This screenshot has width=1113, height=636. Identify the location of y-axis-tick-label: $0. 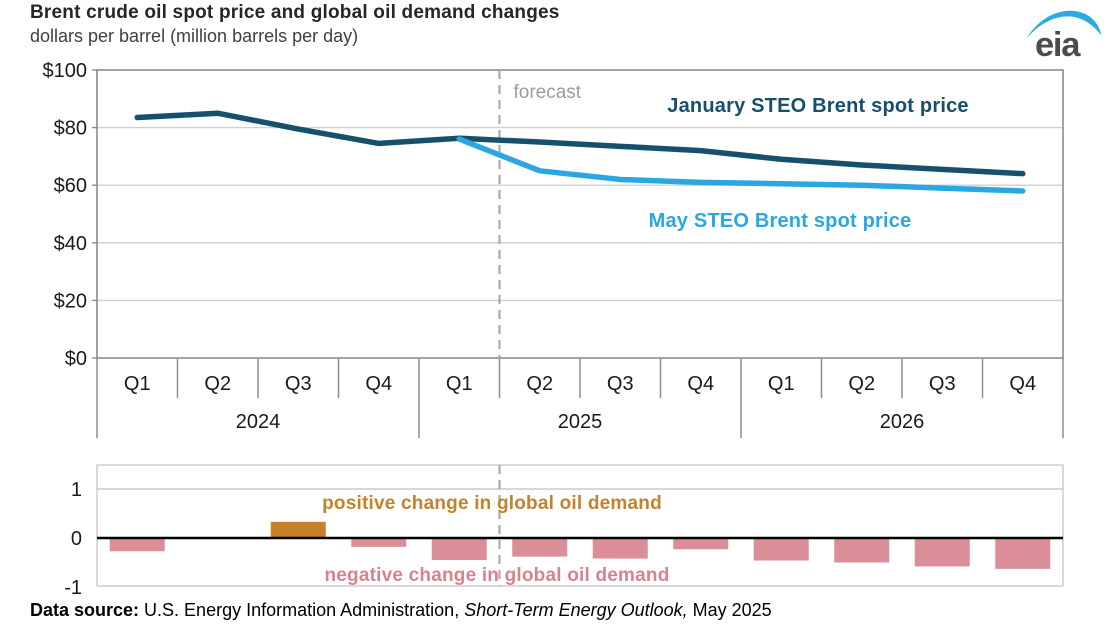
(76, 359).